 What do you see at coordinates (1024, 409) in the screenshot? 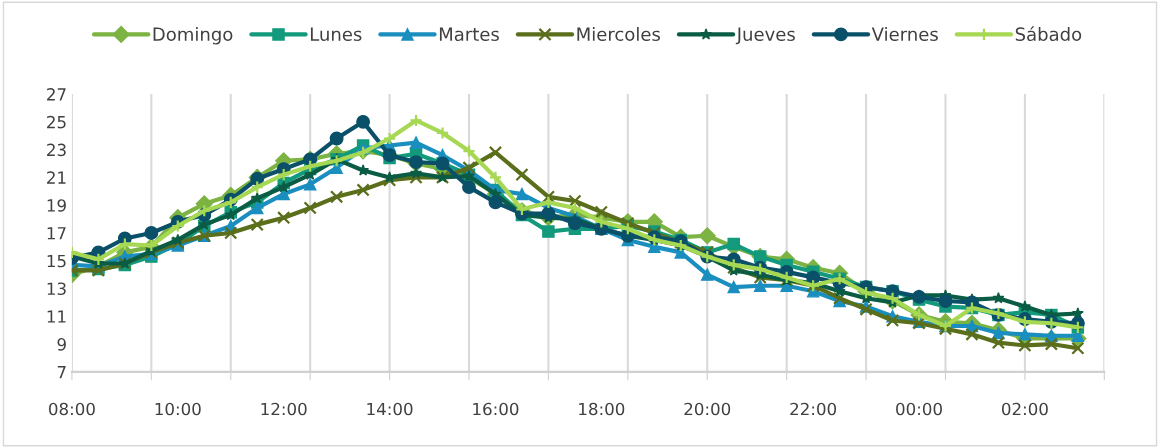
I see `x-tick-label: 02:00` at bounding box center [1024, 409].